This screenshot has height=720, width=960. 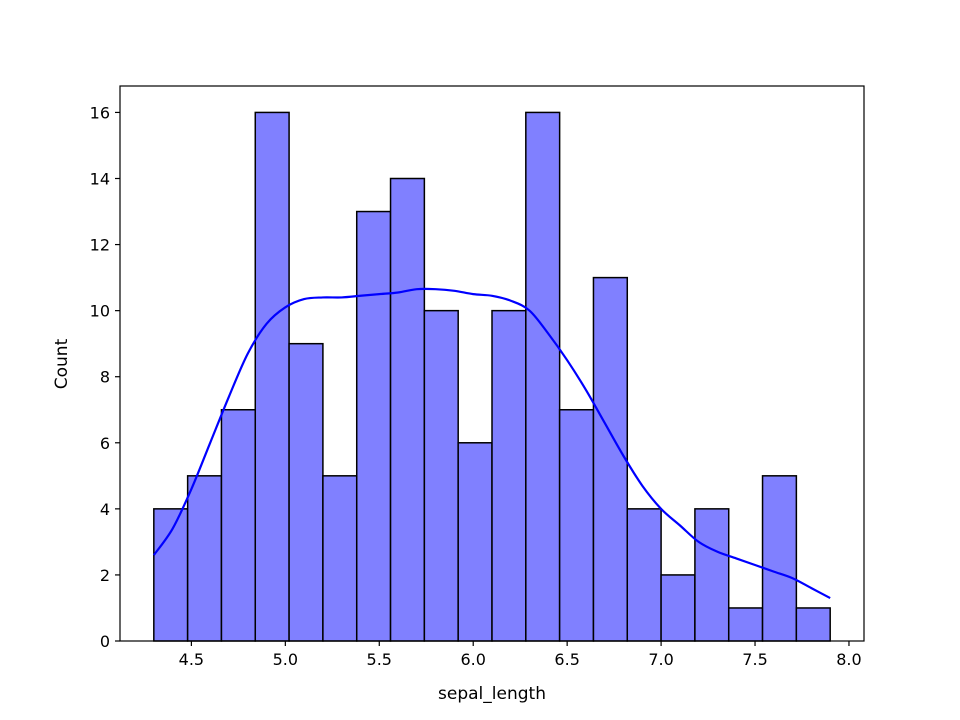 I want to click on x-tick-label: 8.0, so click(x=848, y=659).